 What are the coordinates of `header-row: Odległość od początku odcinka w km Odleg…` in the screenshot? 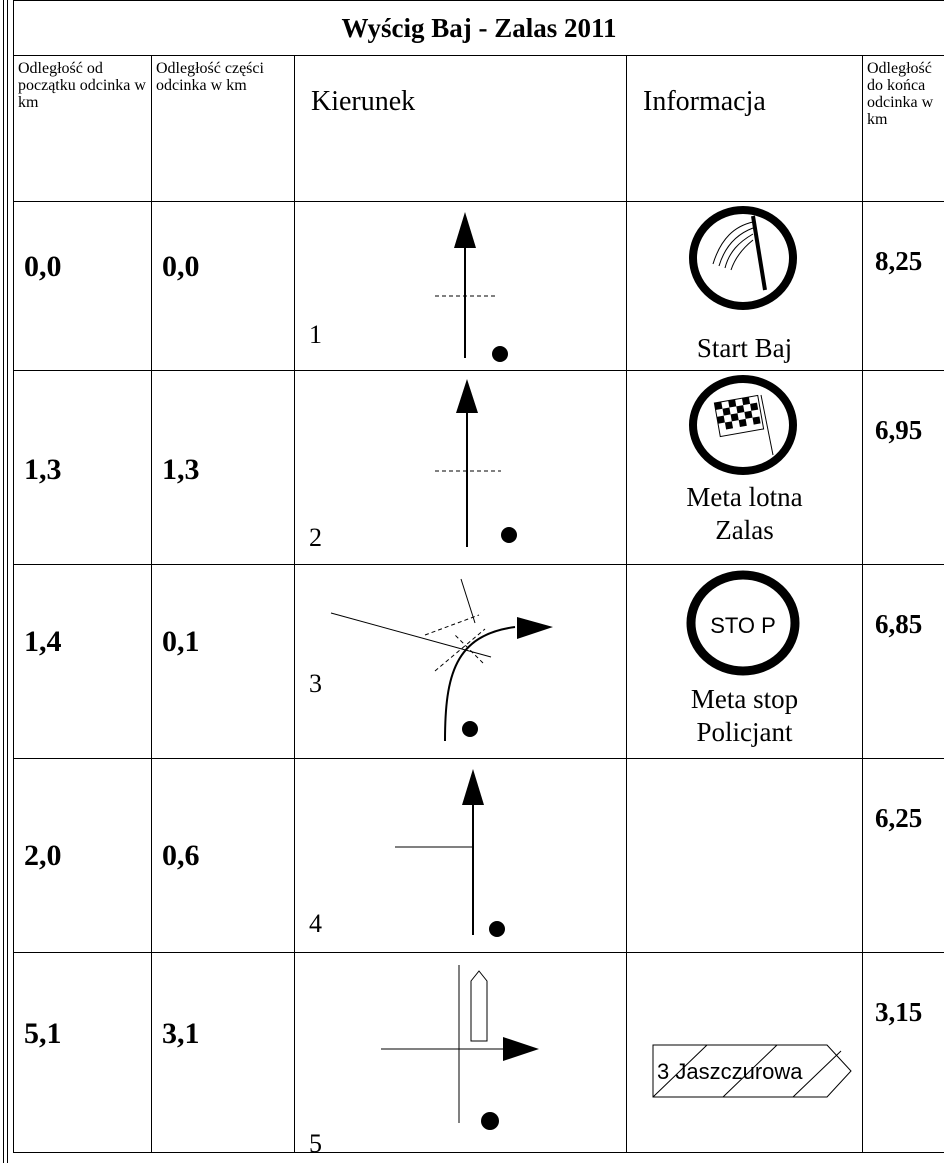 It's located at (478, 128).